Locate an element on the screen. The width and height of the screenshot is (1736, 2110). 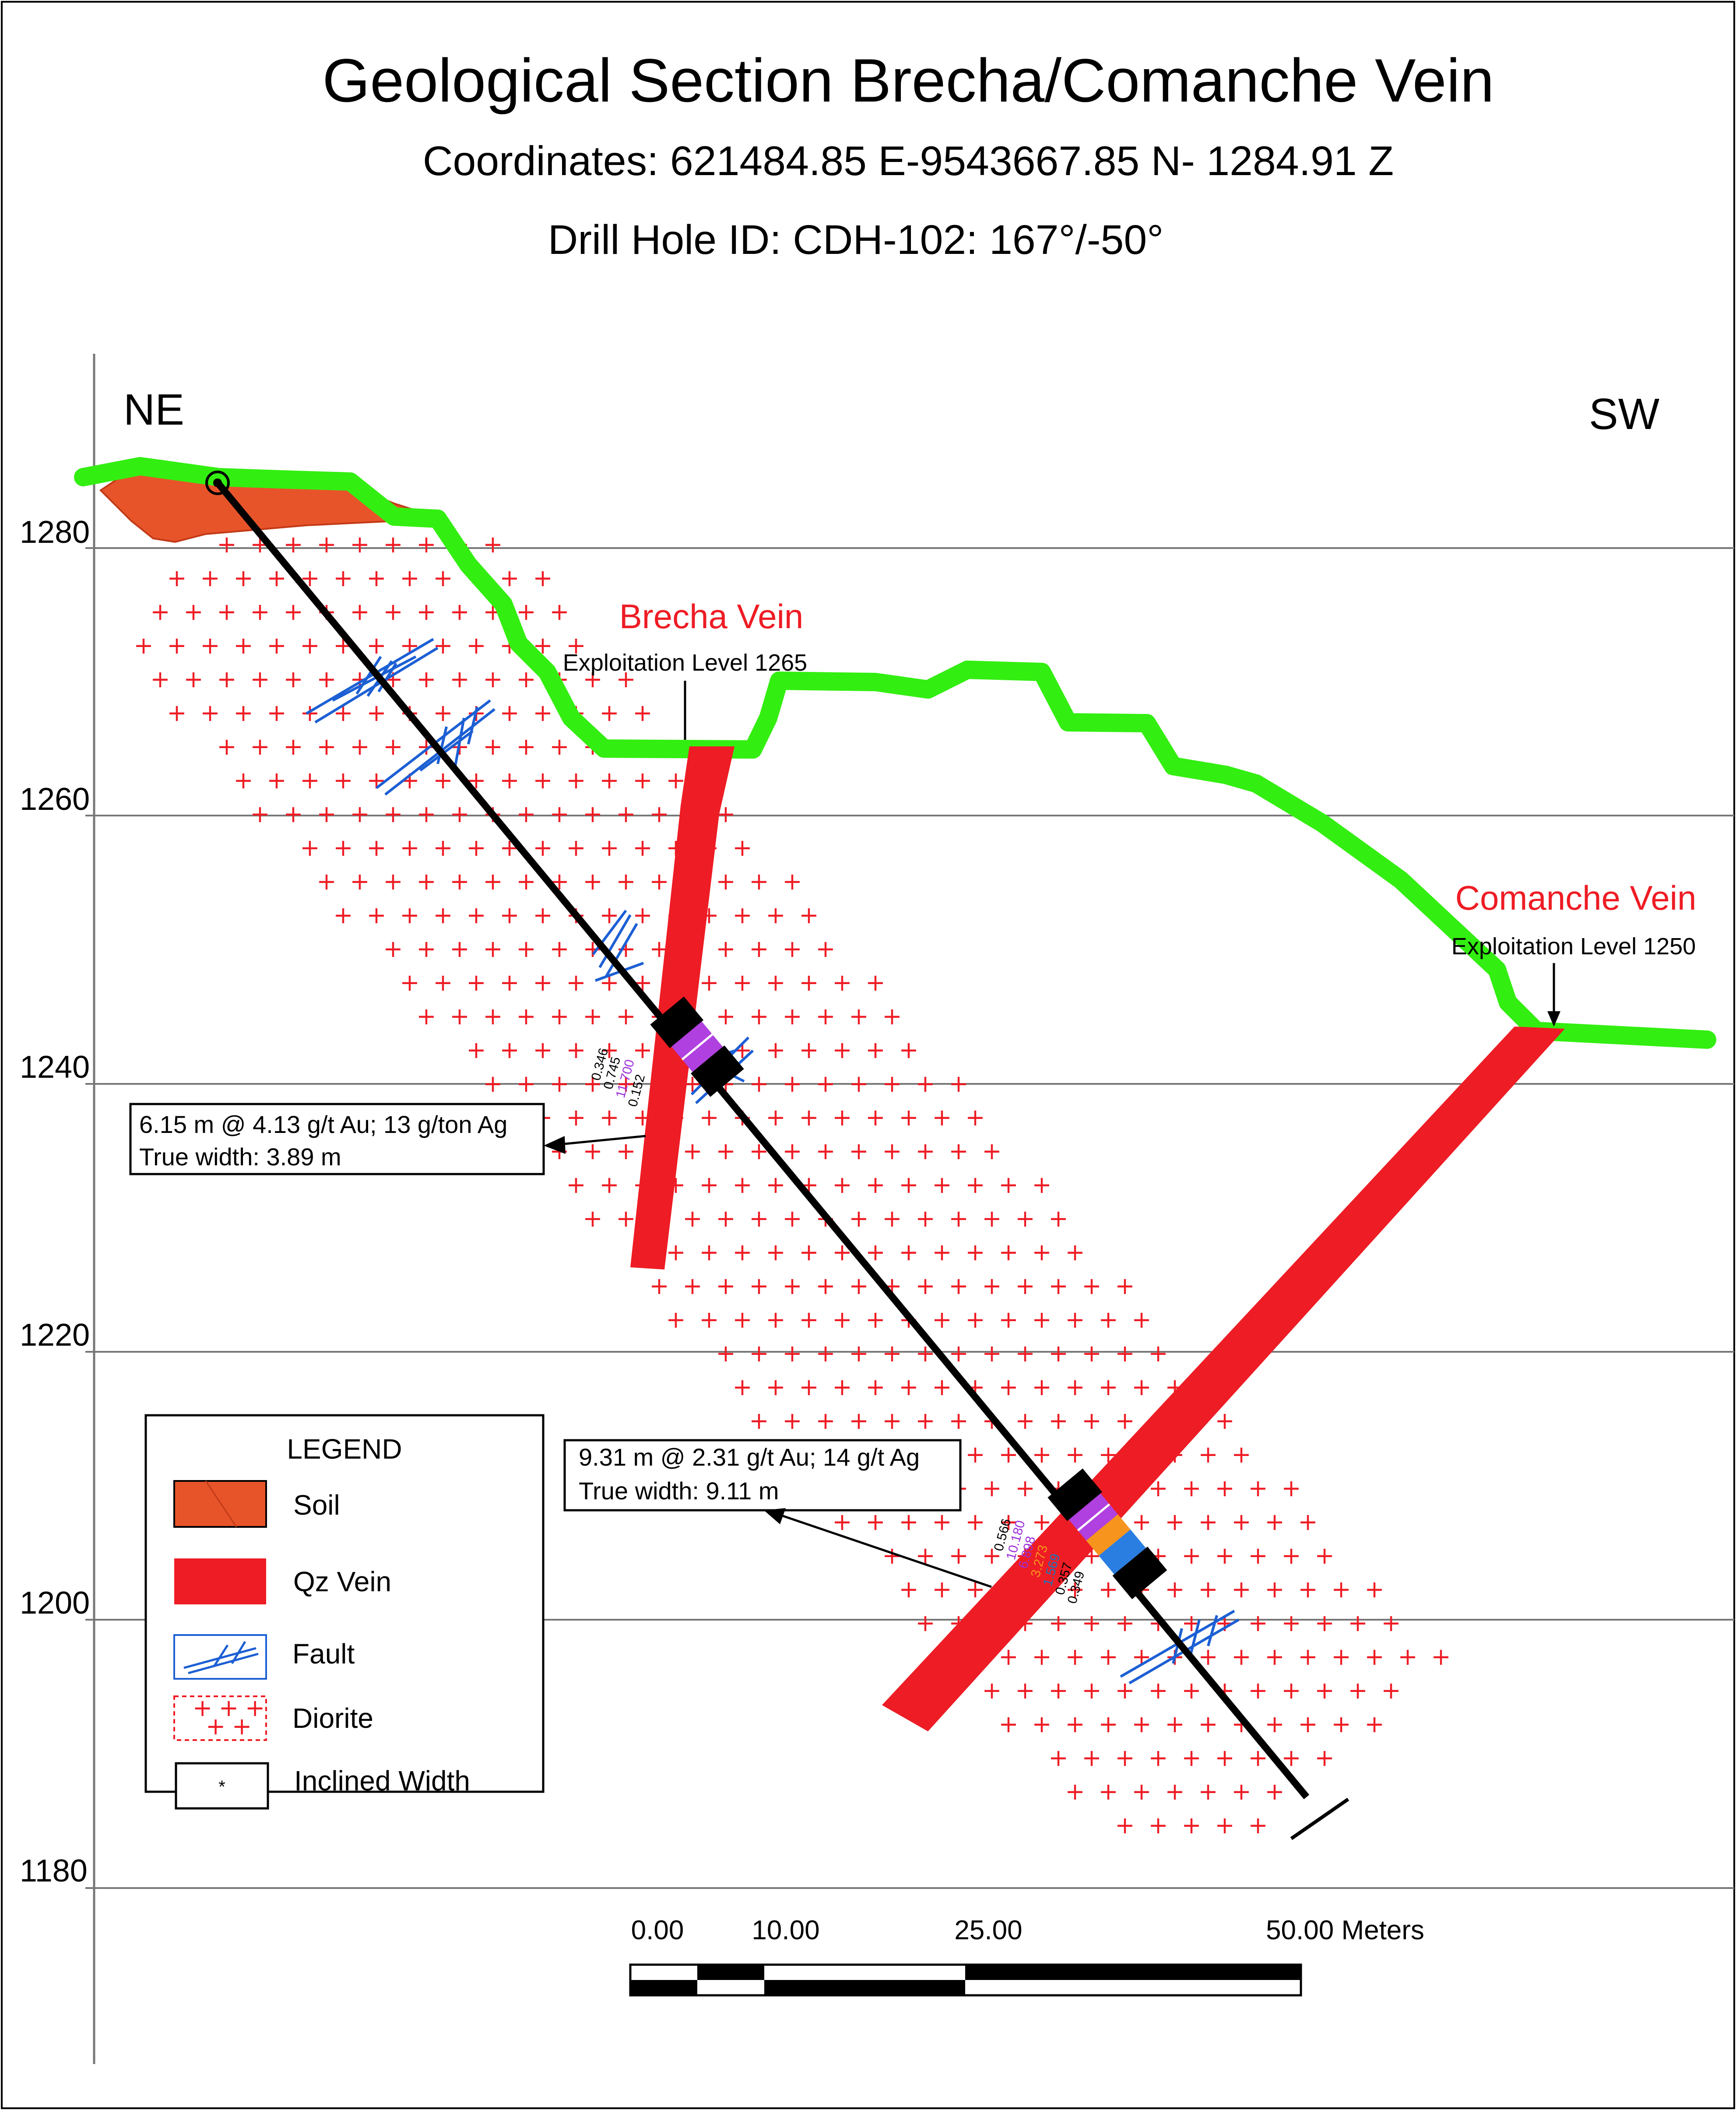
legend-qz-vein-label: Qz Vein is located at coordinates (342, 1581).